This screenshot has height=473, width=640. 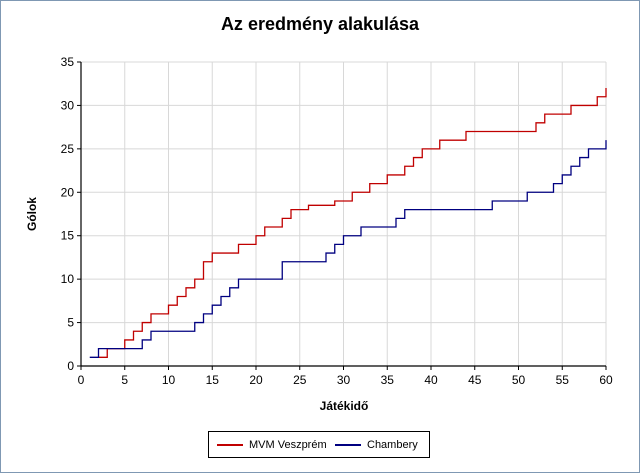 What do you see at coordinates (70, 366) in the screenshot?
I see `y-tick-label: 0` at bounding box center [70, 366].